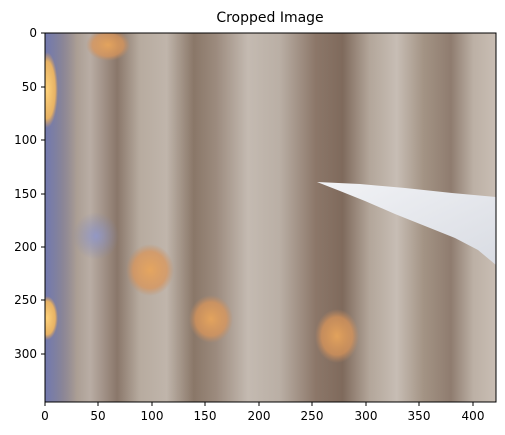 The image size is (505, 435). What do you see at coordinates (45, 416) in the screenshot?
I see `x-tick-label-0: 0` at bounding box center [45, 416].